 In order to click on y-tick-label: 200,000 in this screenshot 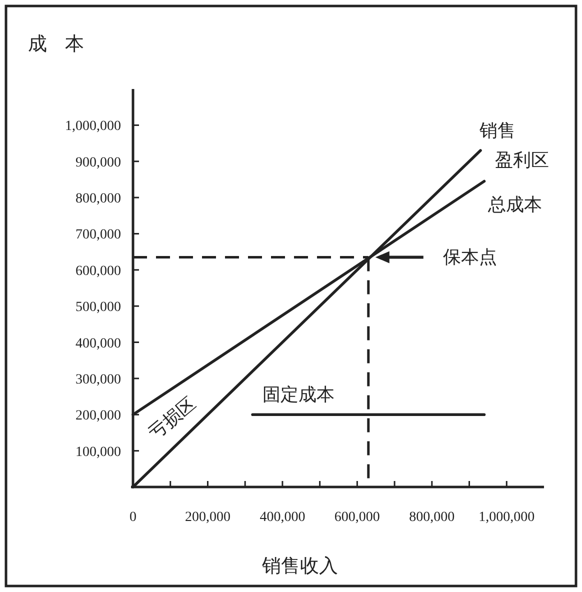, I will do `click(98, 416)`.